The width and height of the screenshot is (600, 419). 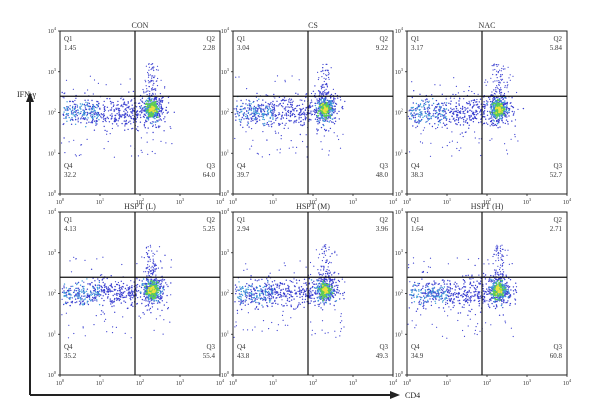 What do you see at coordinates (52, 211) in the screenshot?
I see `y-tick-label: 10⁴` at bounding box center [52, 211].